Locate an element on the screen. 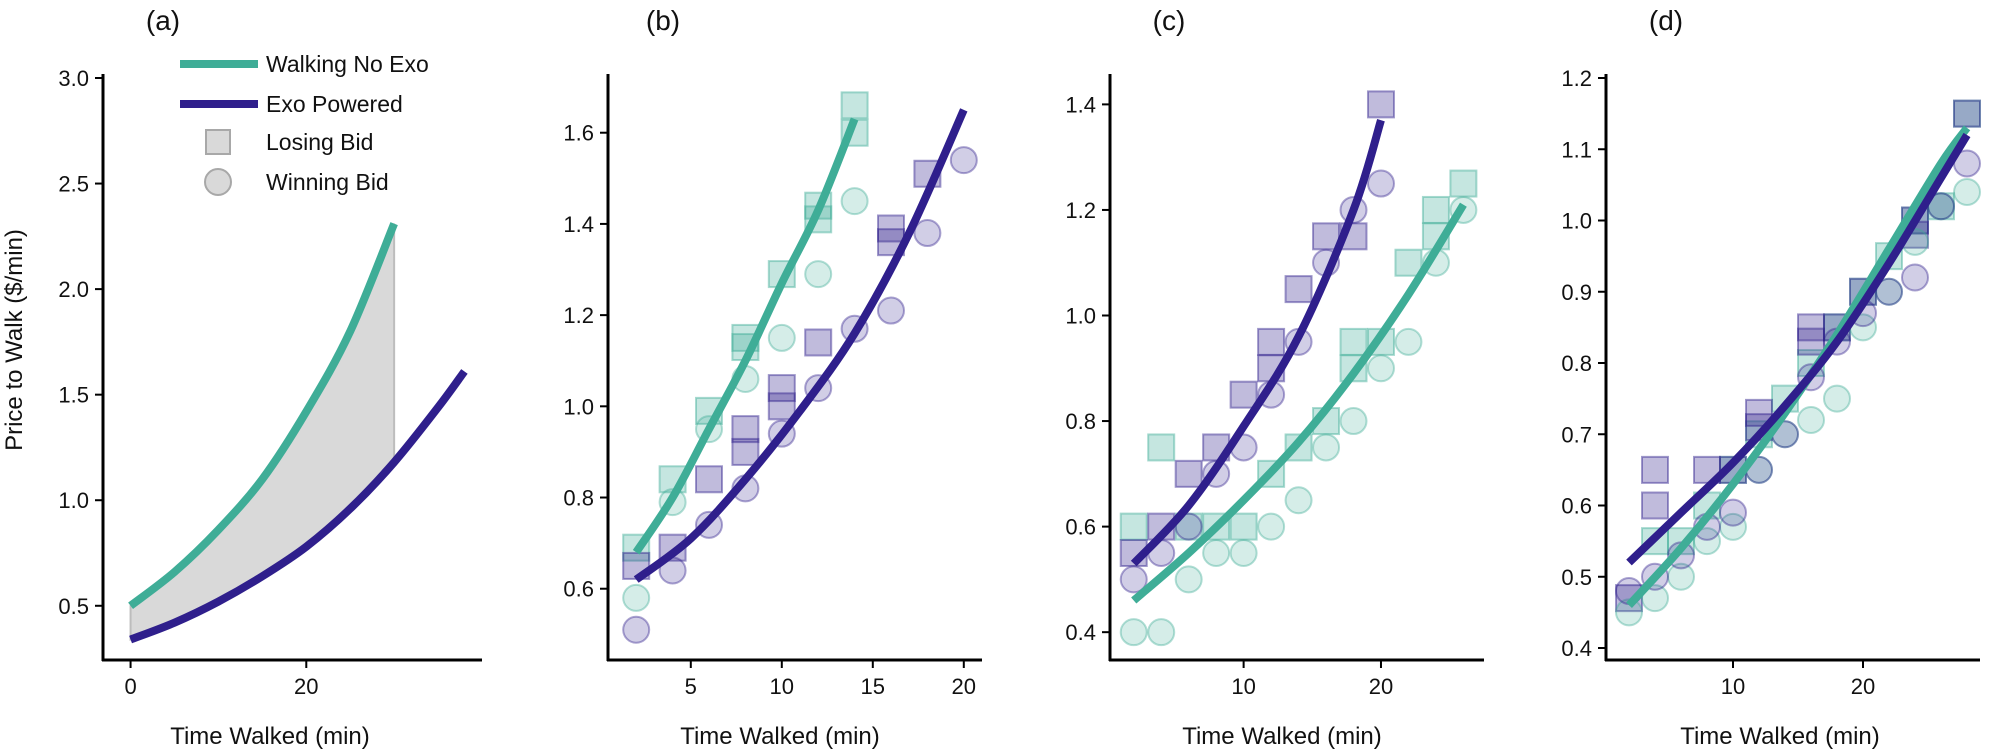 Image resolution: width=2000 pixels, height=756 pixels. x-tick-label: 15 is located at coordinates (873, 686).